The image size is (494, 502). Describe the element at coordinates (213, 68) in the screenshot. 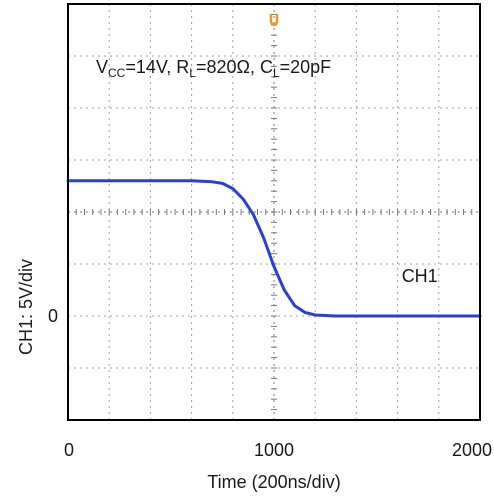

I see `conditions-annotation: VCC=14V, RL=820Ω, CL=20pF` at that location.